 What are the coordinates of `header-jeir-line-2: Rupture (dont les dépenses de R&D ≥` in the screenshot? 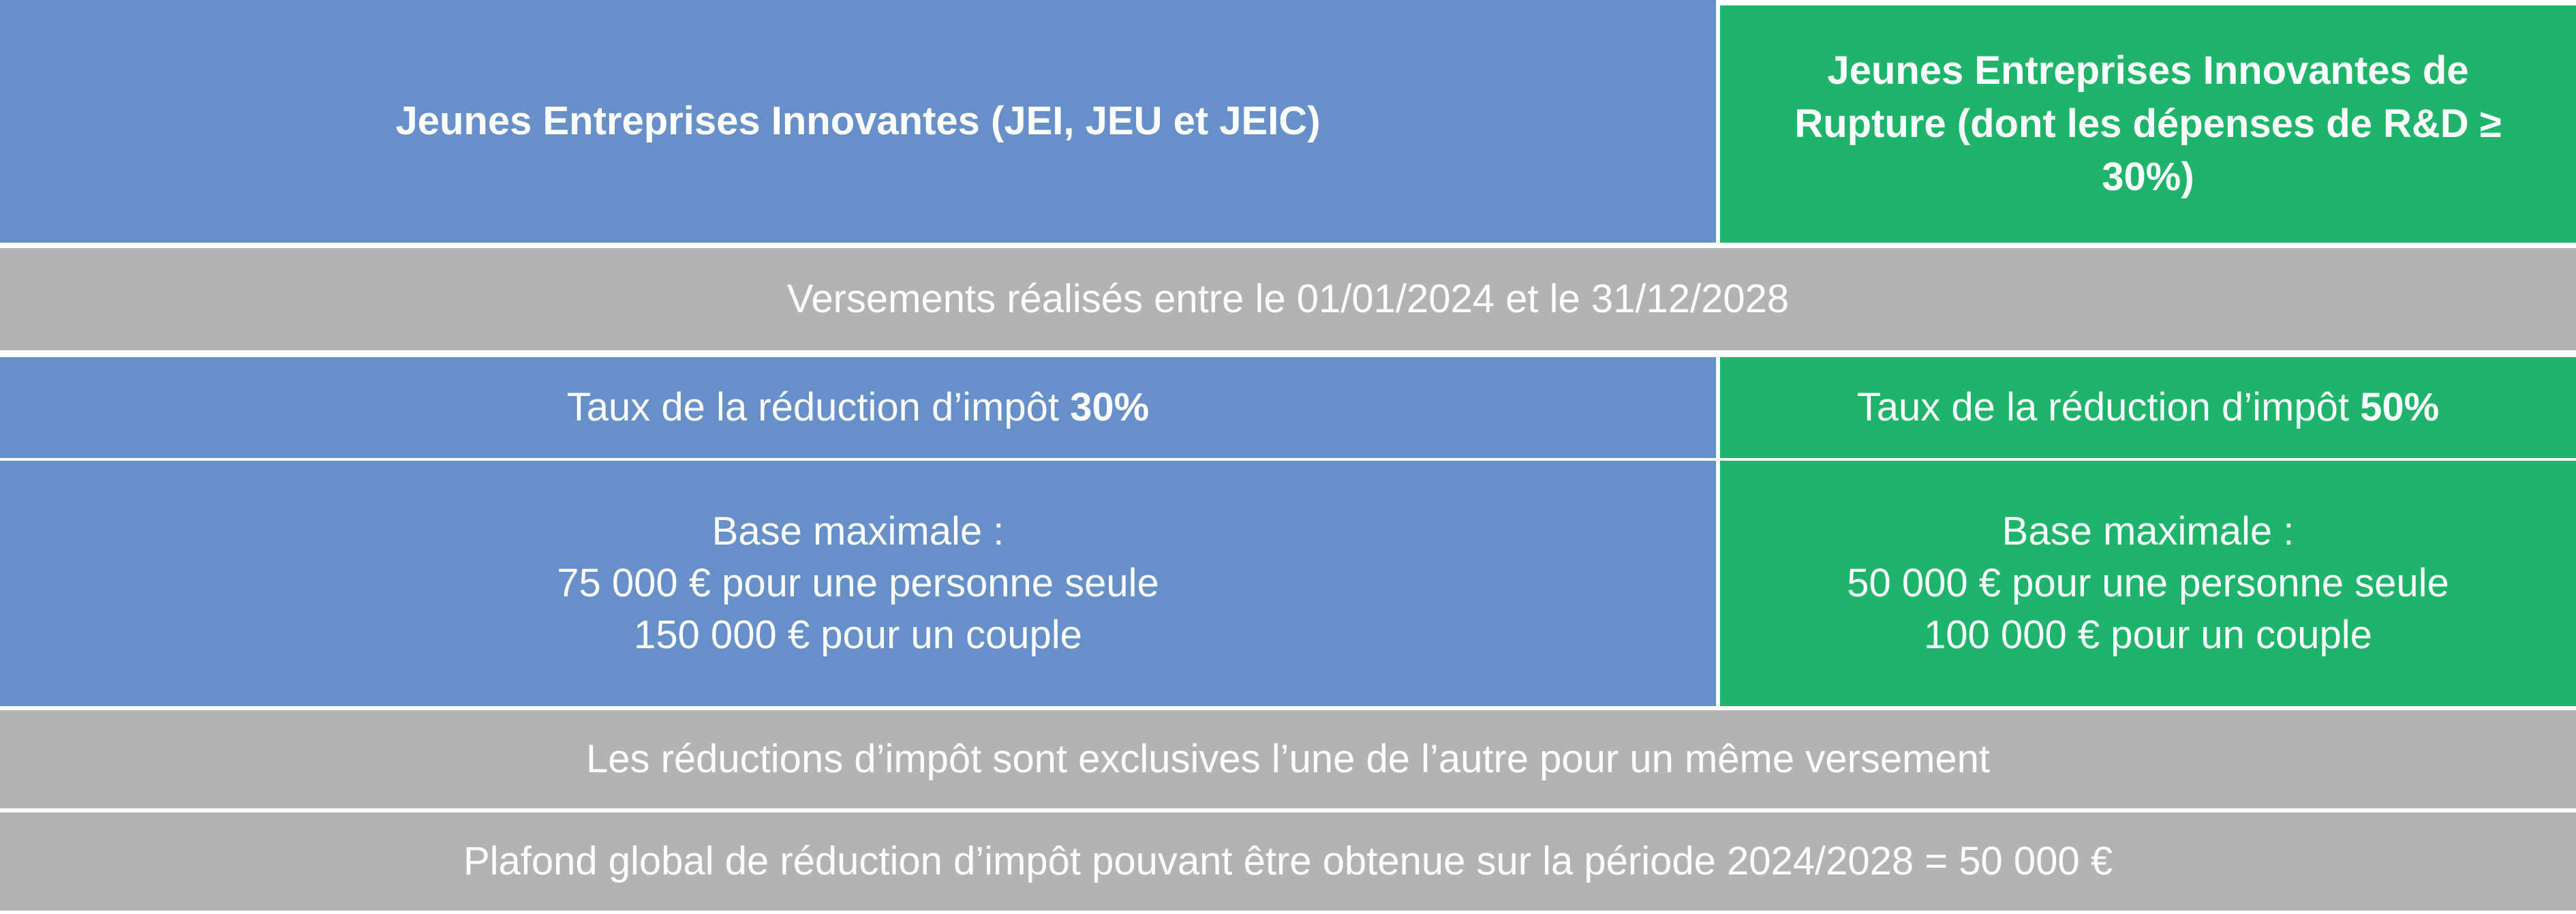 It's located at (2148, 124).